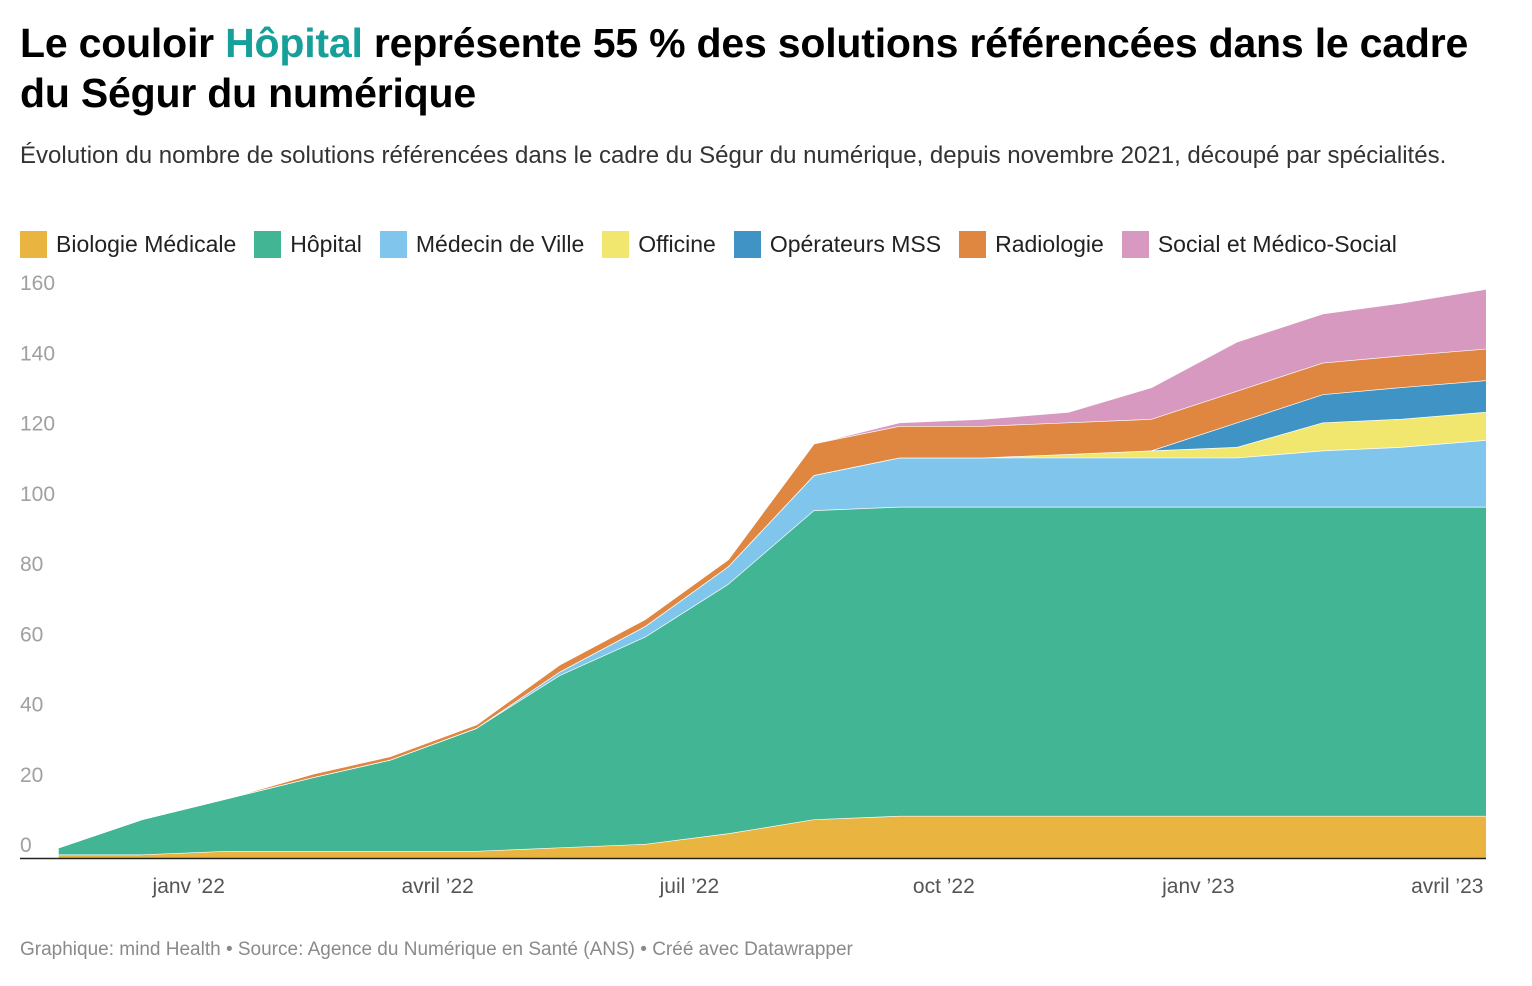 The image size is (1532, 986). What do you see at coordinates (772, 836) in the screenshot?
I see `area-biologie-medicale` at bounding box center [772, 836].